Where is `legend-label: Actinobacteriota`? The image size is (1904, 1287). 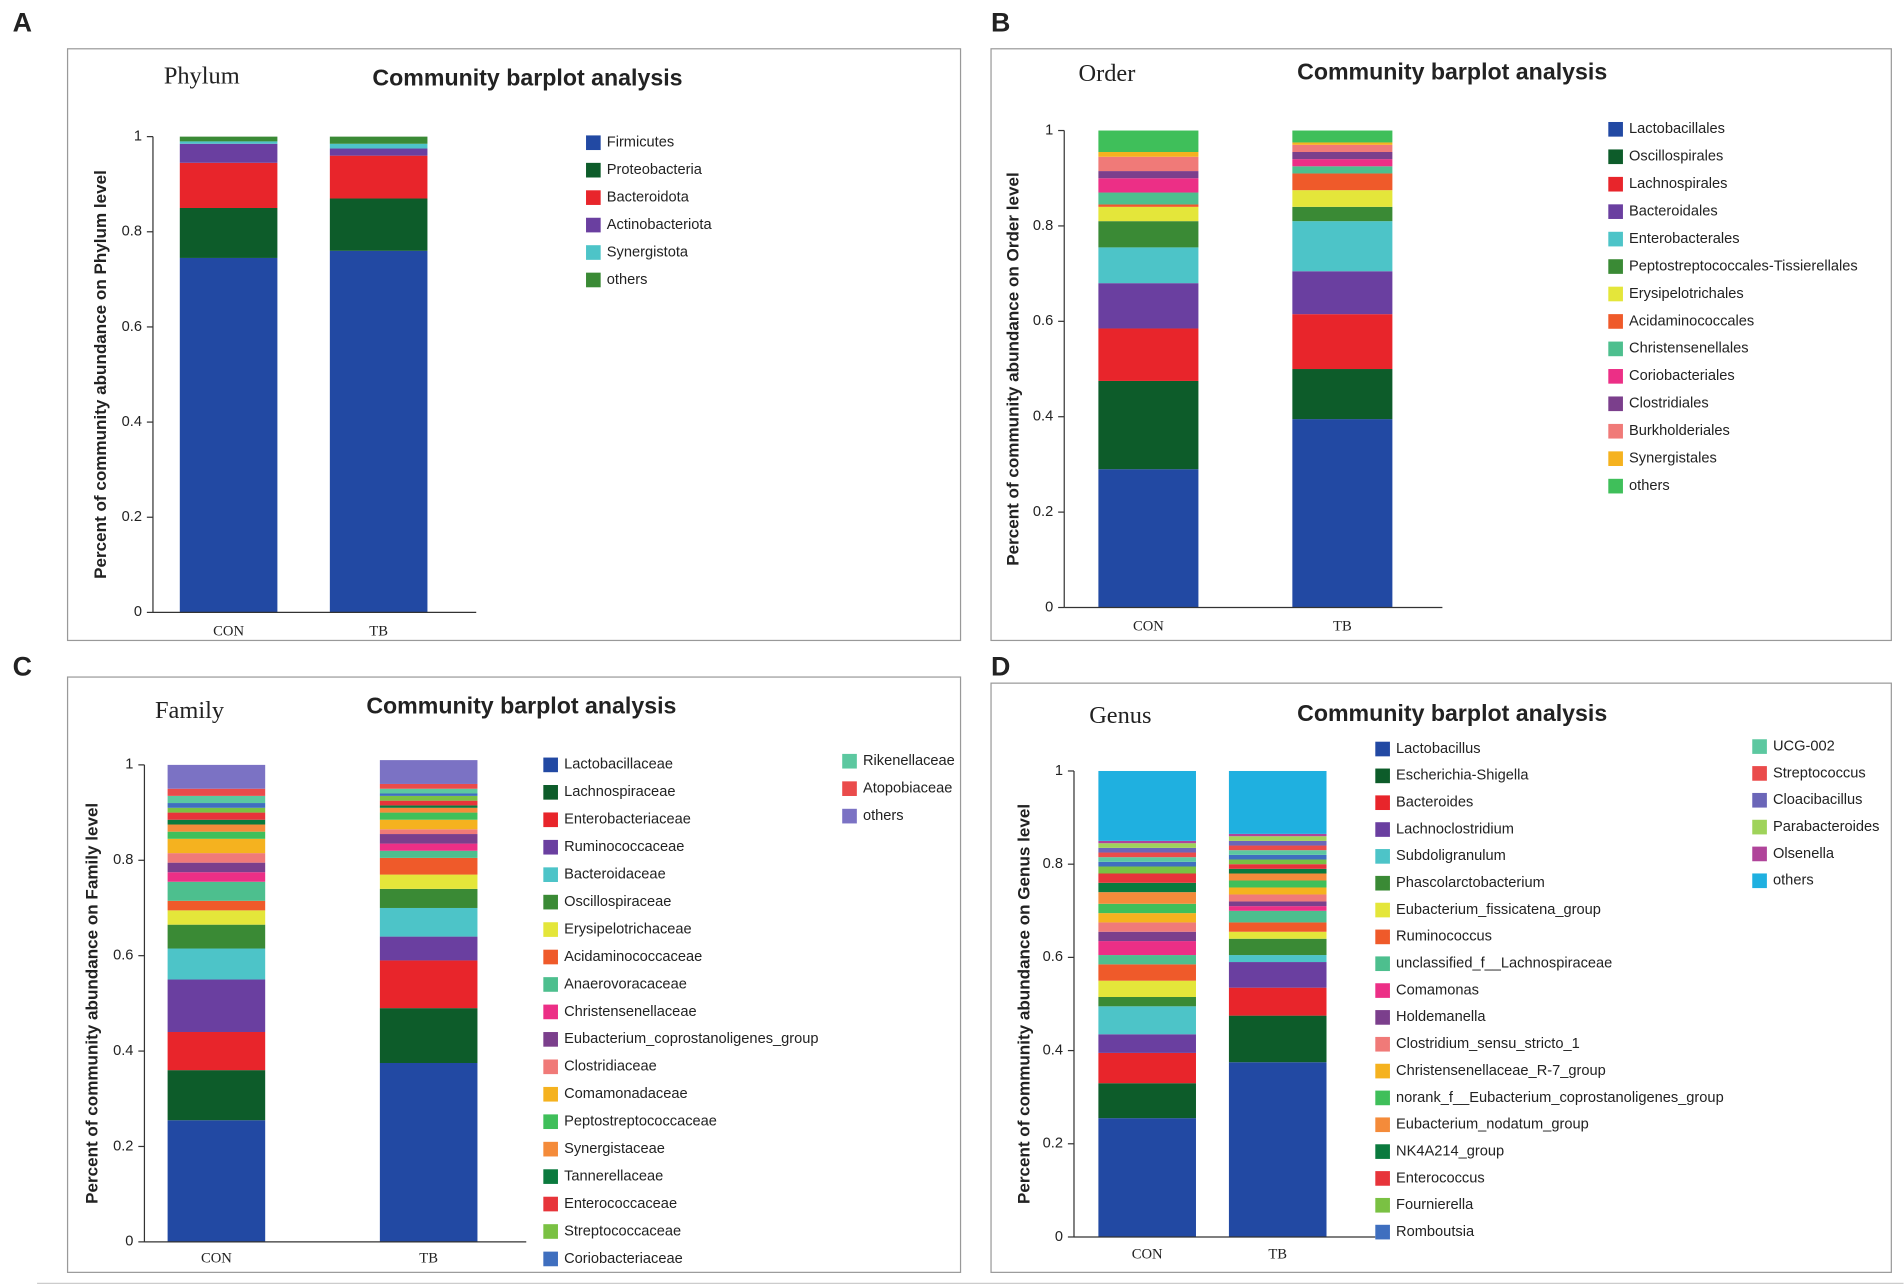 legend-label: Actinobacteriota is located at coordinates (660, 225).